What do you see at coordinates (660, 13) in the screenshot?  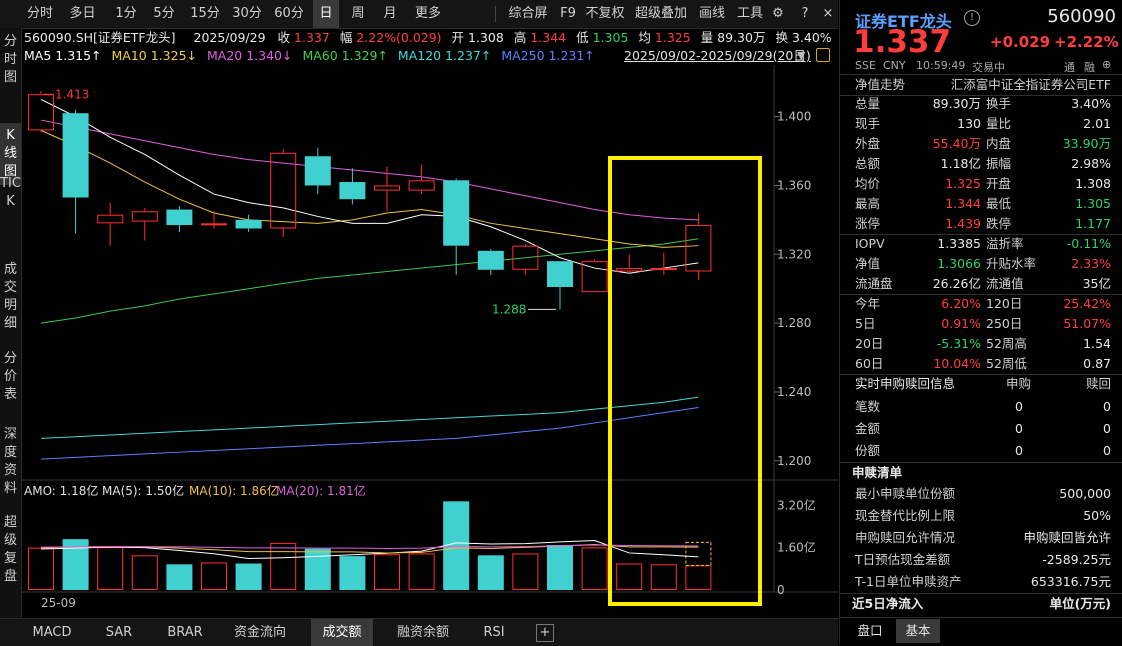 I see `tool-3: 超级叠加` at bounding box center [660, 13].